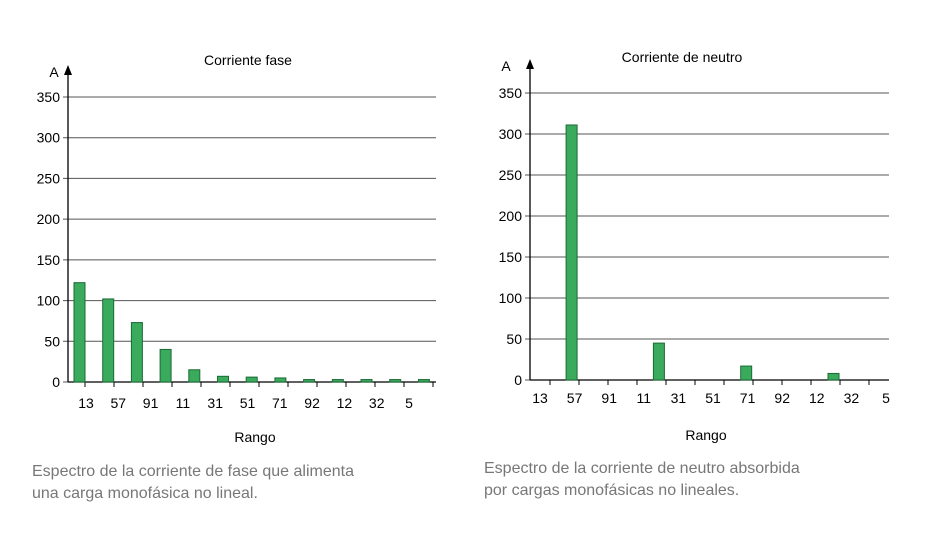 Image resolution: width=928 pixels, height=542 pixels. Describe the element at coordinates (609, 398) in the screenshot. I see `neutral-x-tick-label: 91` at that location.